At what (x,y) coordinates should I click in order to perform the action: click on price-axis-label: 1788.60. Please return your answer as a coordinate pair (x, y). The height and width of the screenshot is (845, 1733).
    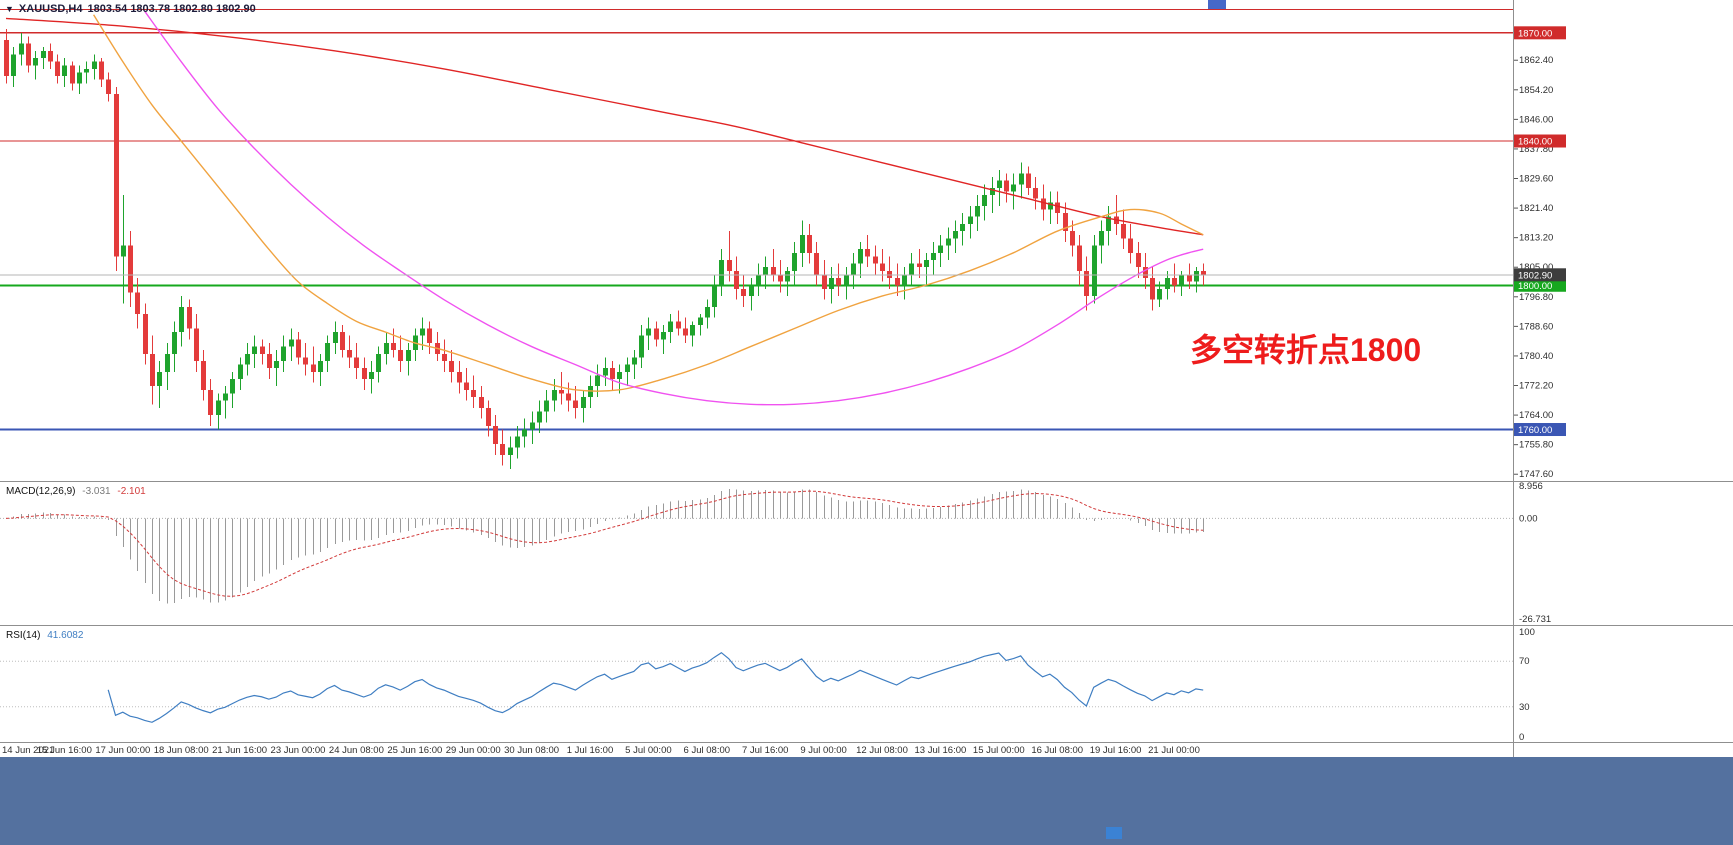
    Looking at the image, I should click on (1536, 326).